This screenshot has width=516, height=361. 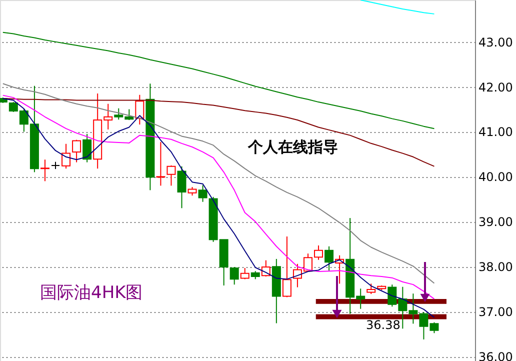 What do you see at coordinates (495, 132) in the screenshot?
I see `y-tick-label: 41.00` at bounding box center [495, 132].